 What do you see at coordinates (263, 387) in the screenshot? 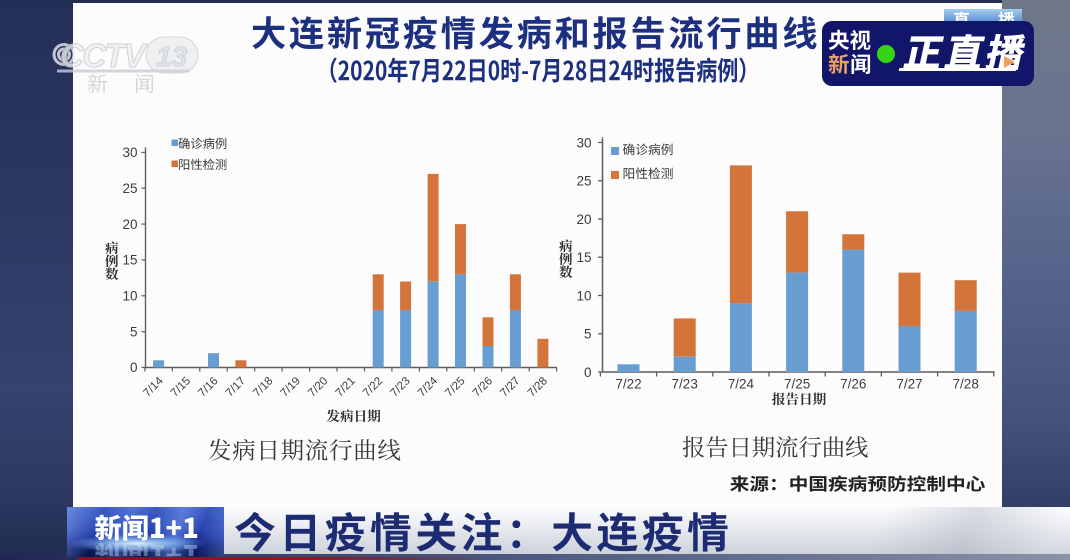
I see `svg-text: 7/18` at bounding box center [263, 387].